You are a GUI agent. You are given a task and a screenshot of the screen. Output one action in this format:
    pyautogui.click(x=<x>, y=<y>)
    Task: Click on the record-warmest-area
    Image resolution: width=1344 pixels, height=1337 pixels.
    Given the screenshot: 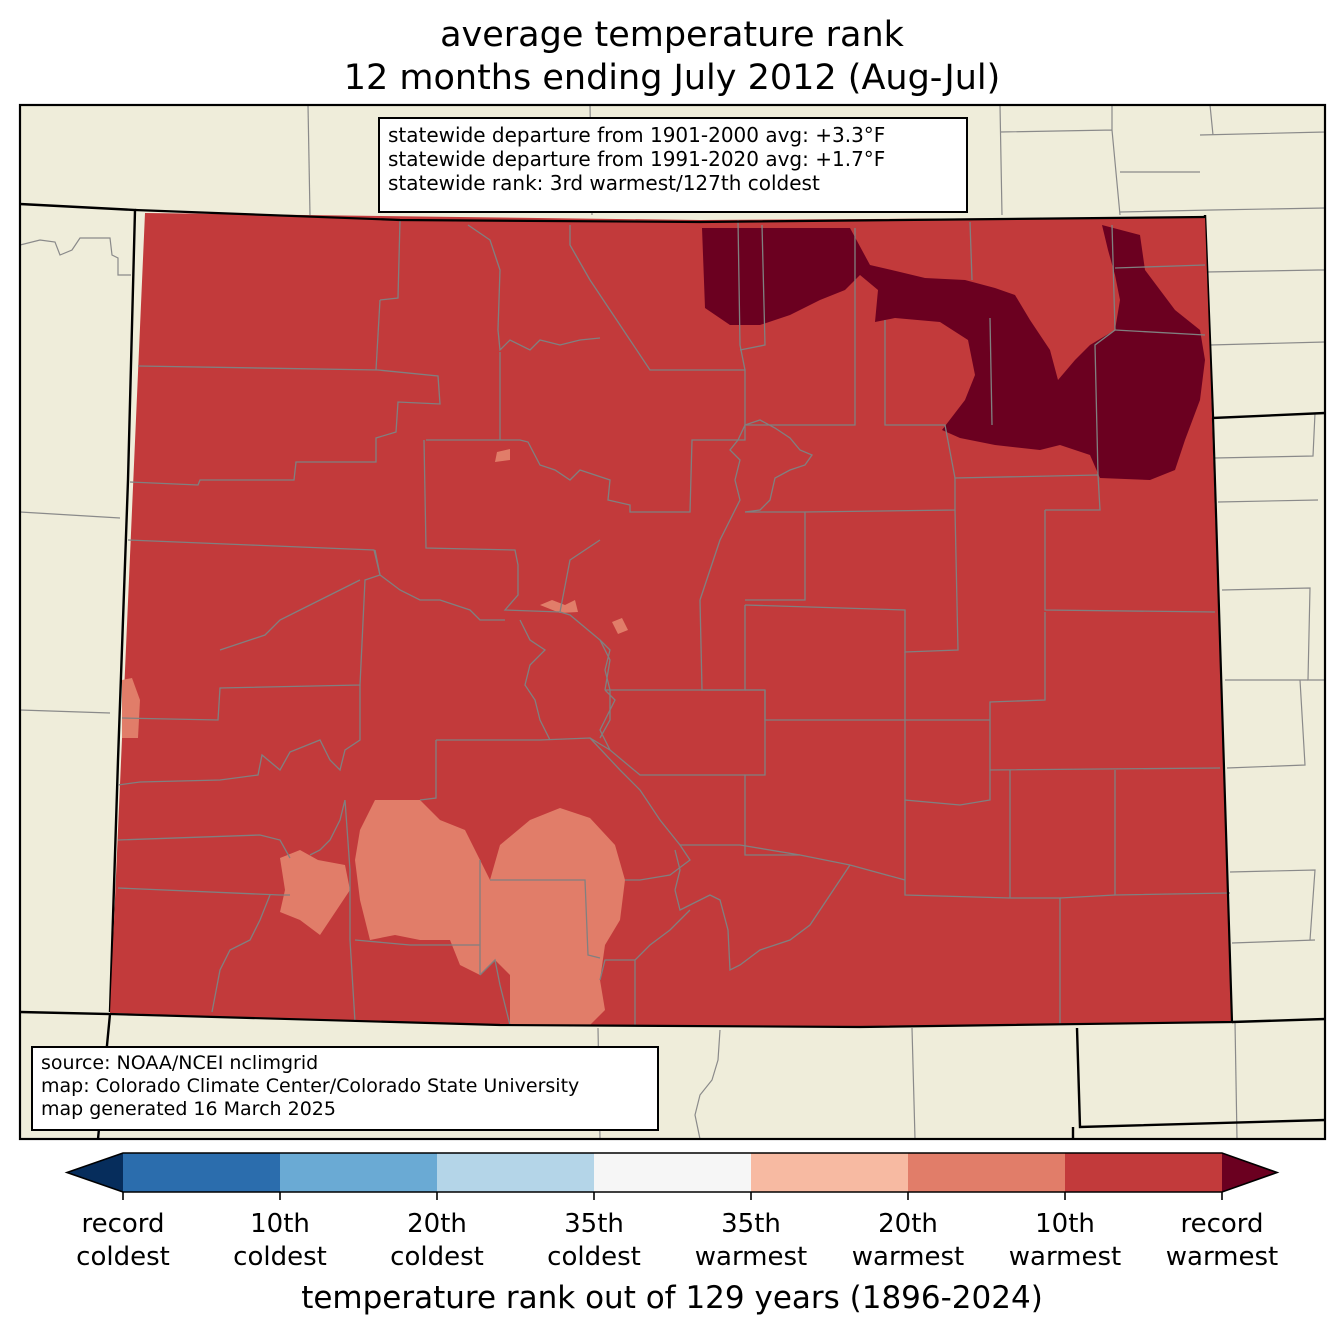 What is the action you would take?
    pyautogui.click(x=953, y=352)
    